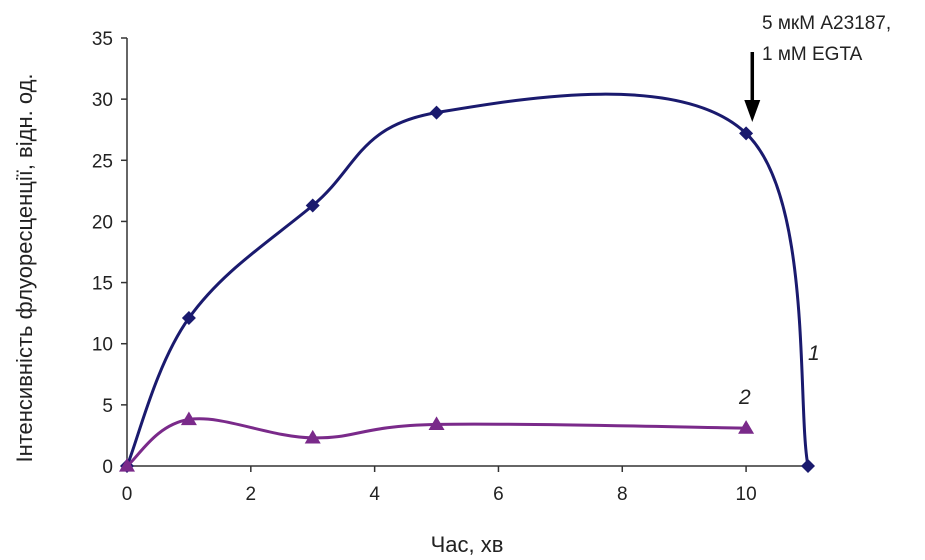  What do you see at coordinates (251, 494) in the screenshot?
I see `x-tick-label: 2` at bounding box center [251, 494].